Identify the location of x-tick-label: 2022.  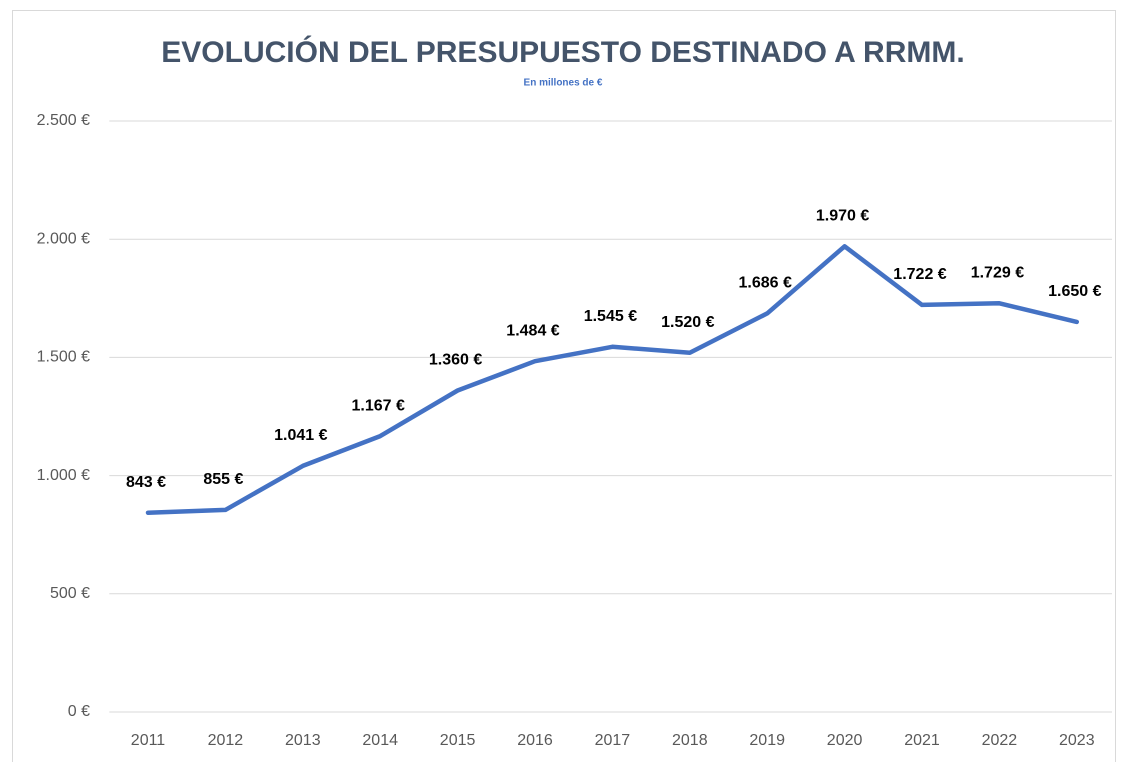
(1000, 740).